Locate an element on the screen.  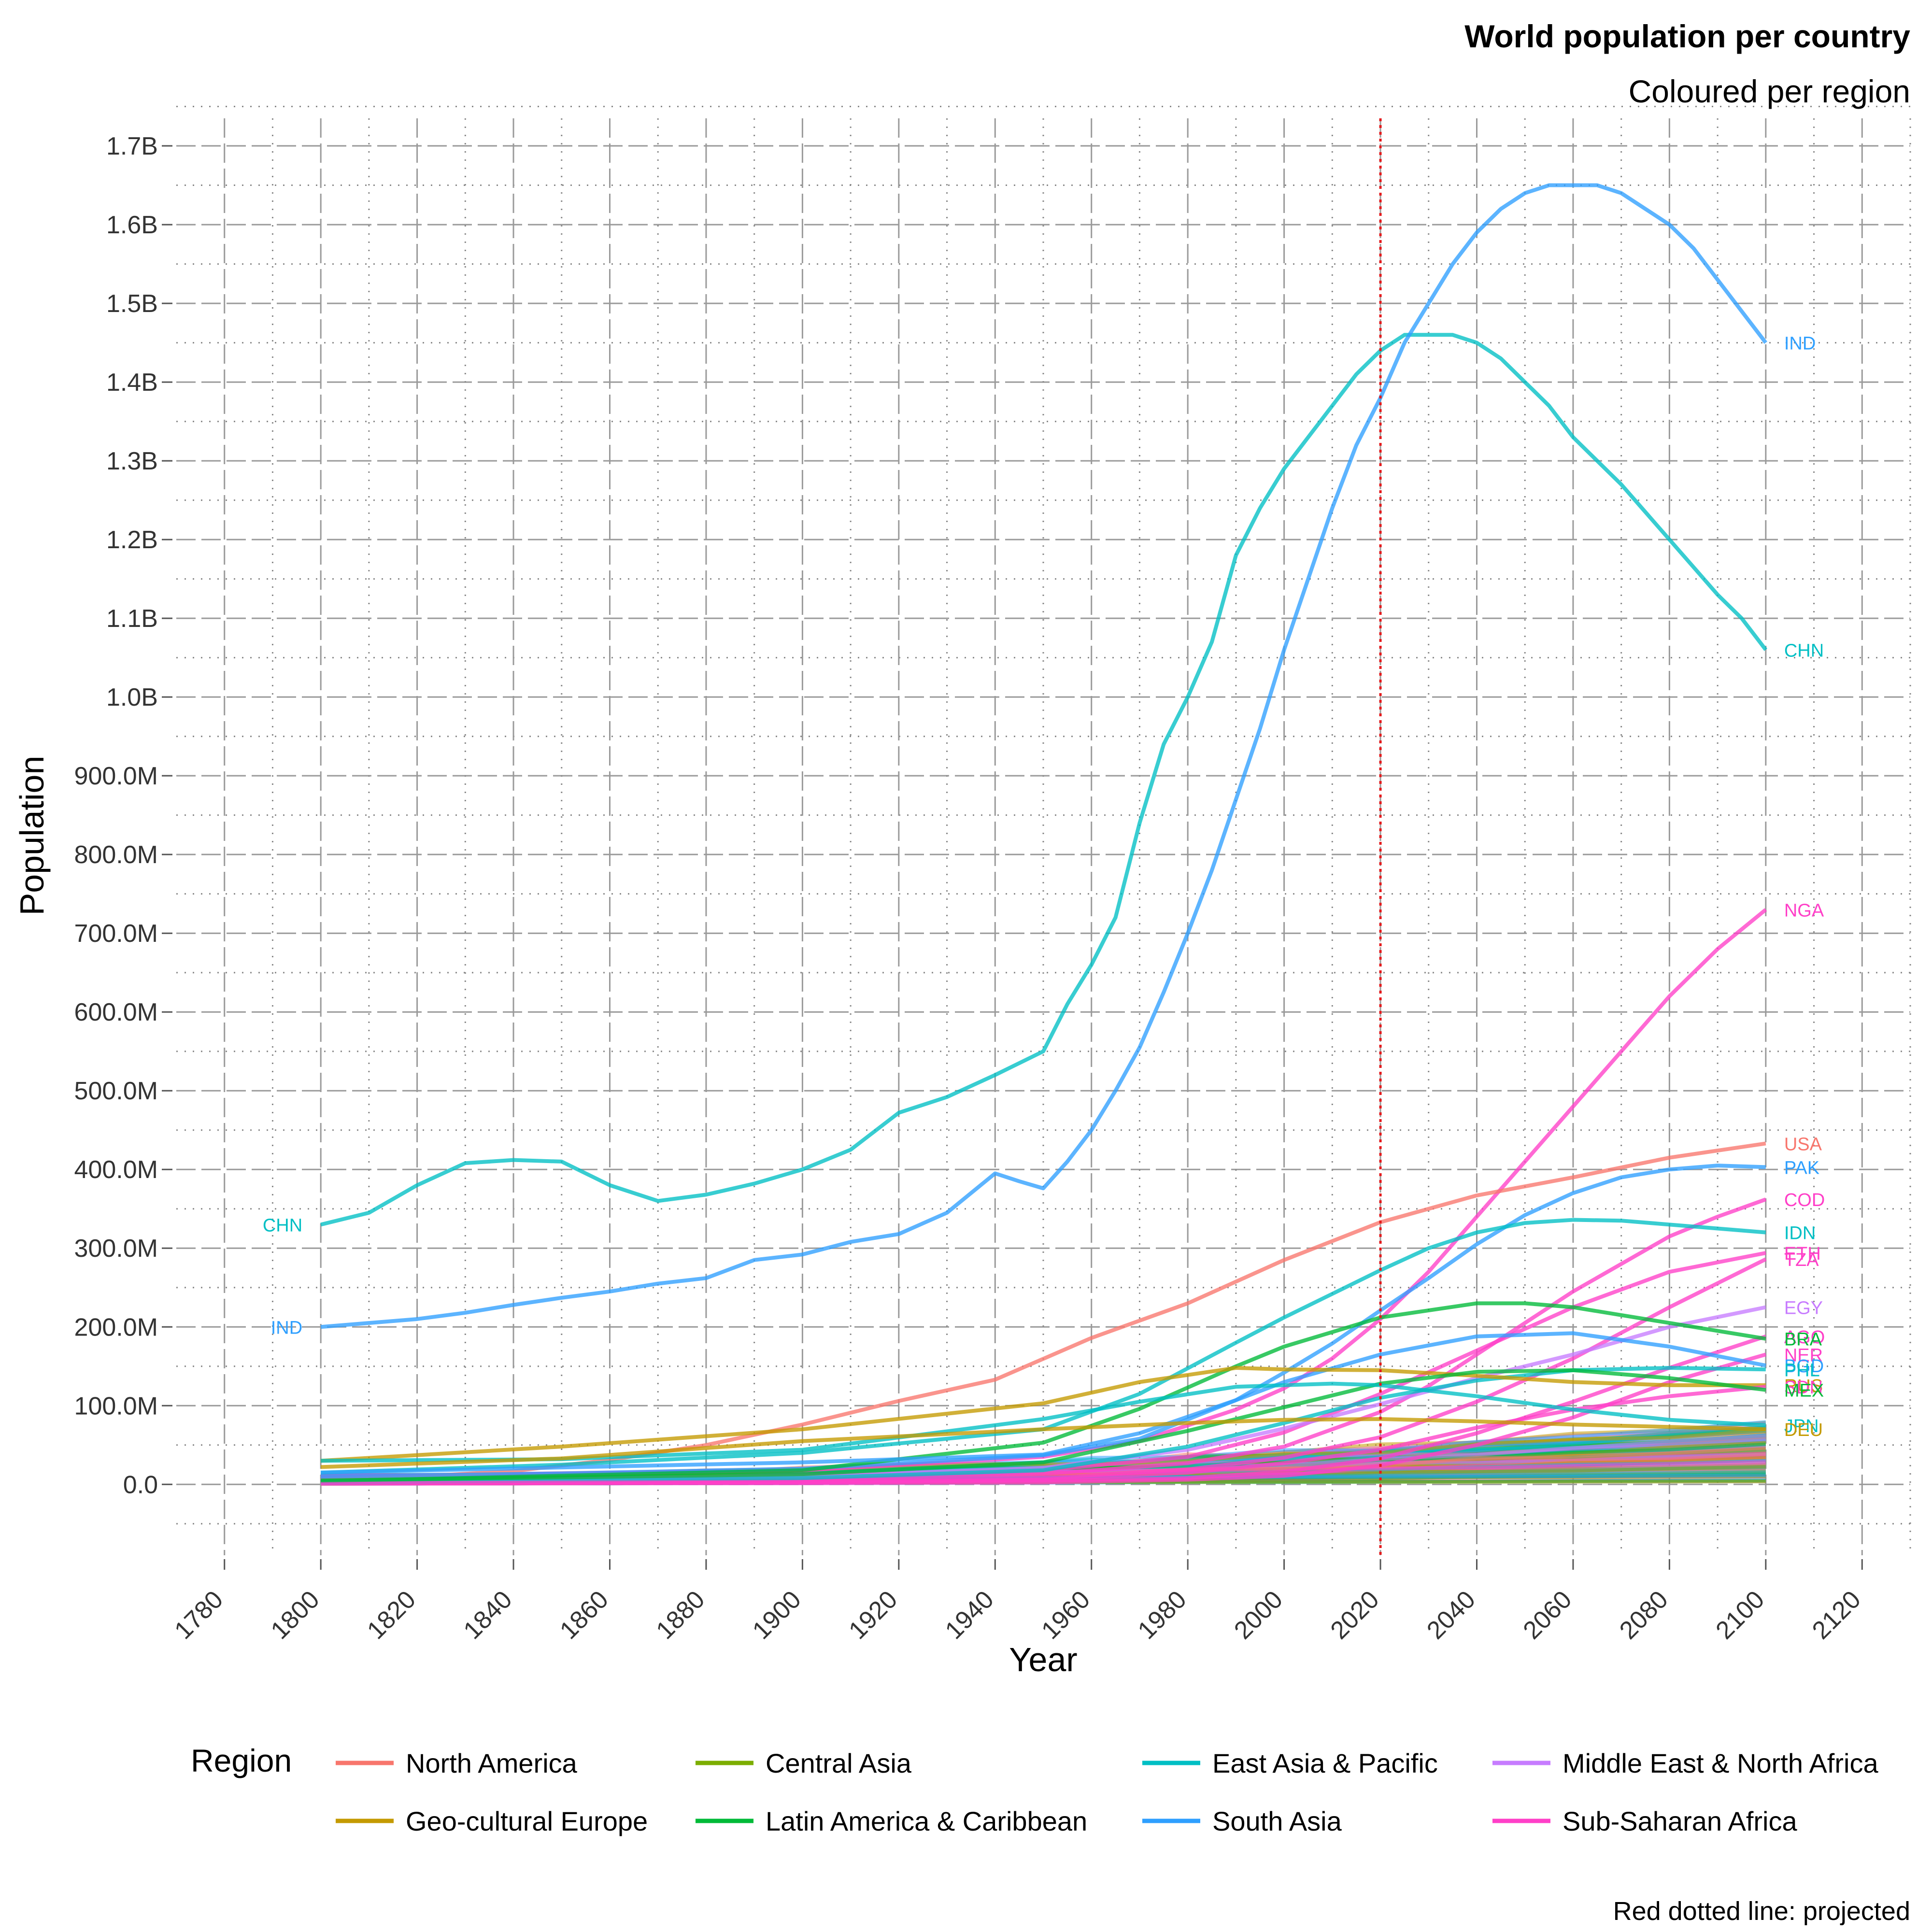
y-tick-label: 1.6B is located at coordinates (132, 225).